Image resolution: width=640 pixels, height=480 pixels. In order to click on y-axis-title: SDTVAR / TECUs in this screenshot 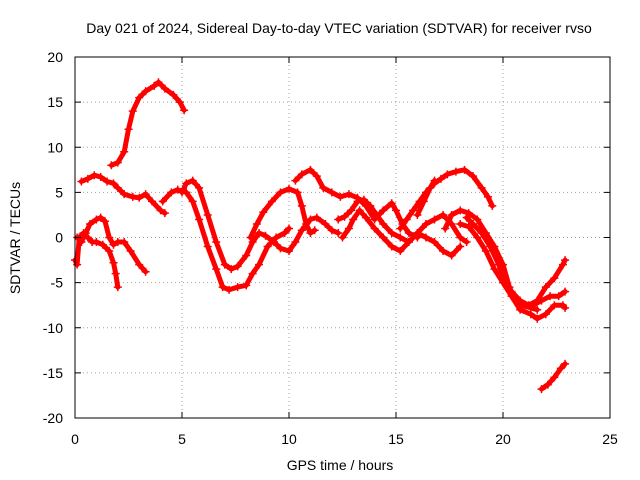, I will do `click(15, 238)`.